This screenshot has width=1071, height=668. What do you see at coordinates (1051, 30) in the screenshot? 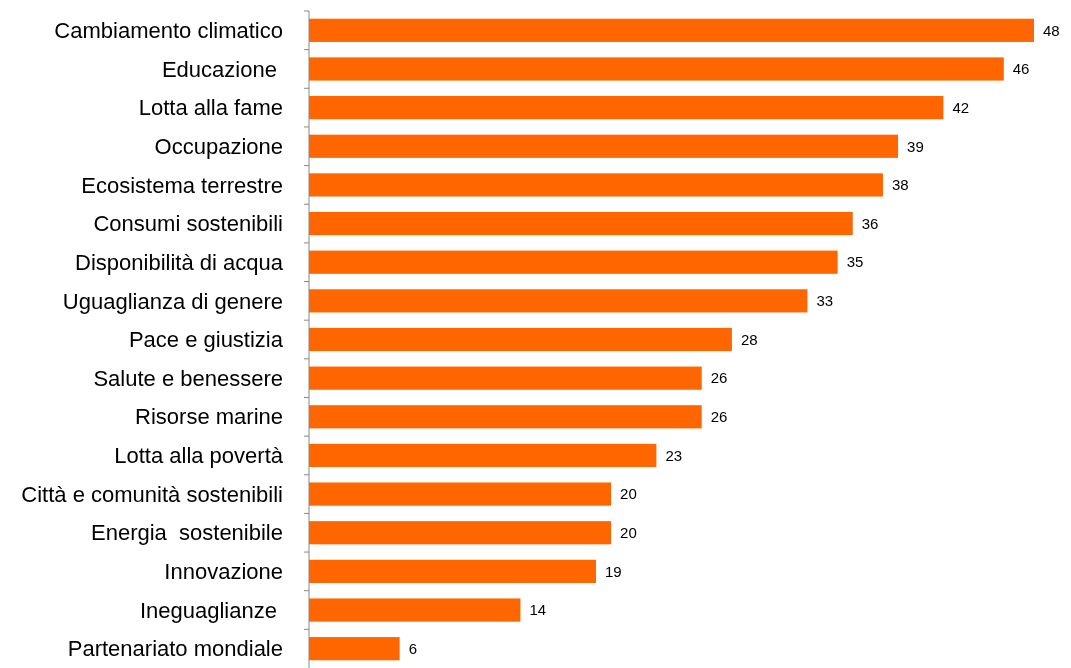
I see `data-label: 48` at bounding box center [1051, 30].